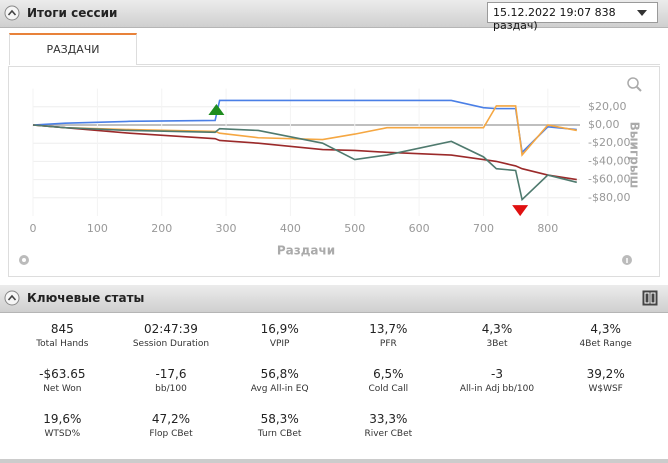 The image size is (668, 463). I want to click on stat-label: River CBet, so click(388, 434).